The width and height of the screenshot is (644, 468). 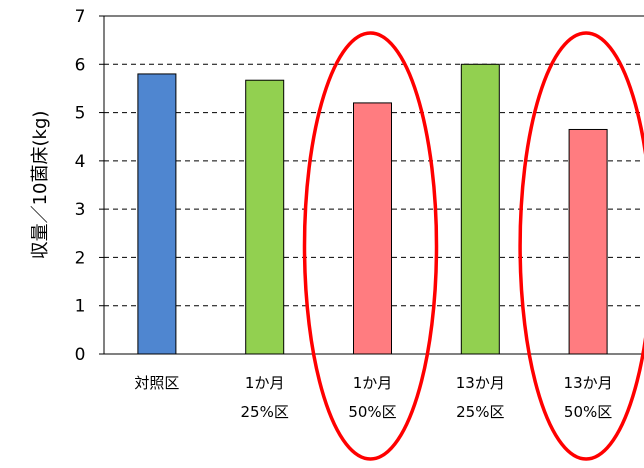 What do you see at coordinates (80, 186) in the screenshot?
I see `y-tick-labels: 0 1 2 3 4 5 6 7` at bounding box center [80, 186].